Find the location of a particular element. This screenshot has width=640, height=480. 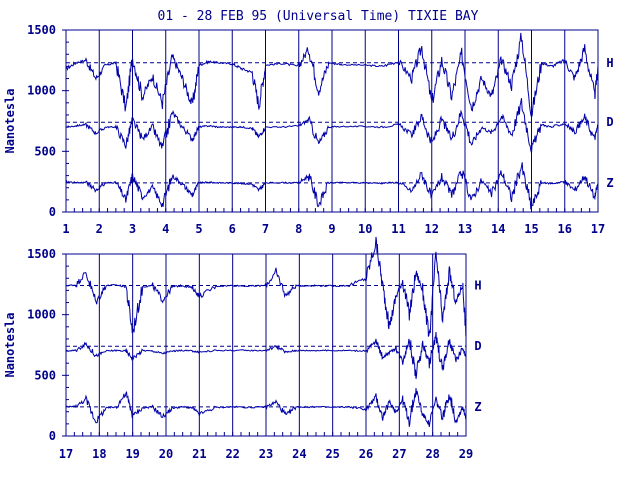

x-tick-label: 16 is located at coordinates (565, 229).